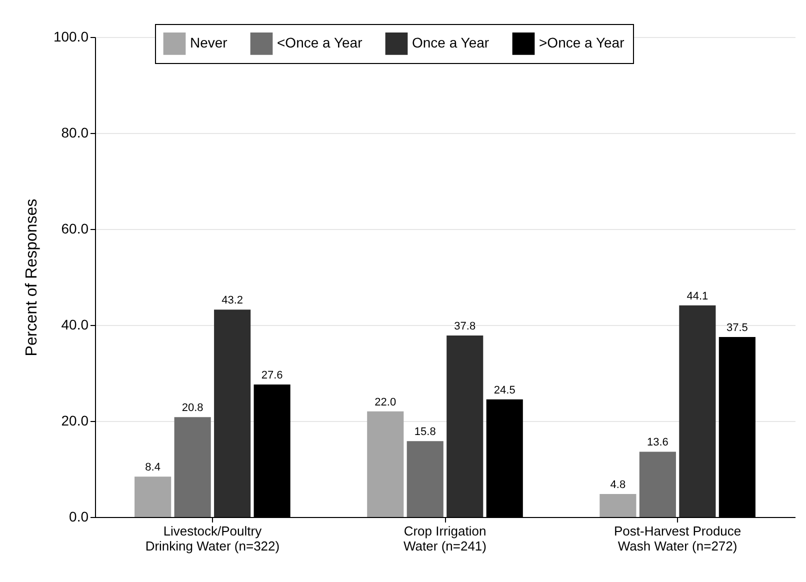 This screenshot has width=806, height=582. Describe the element at coordinates (657, 442) in the screenshot. I see `data-label: 13.6` at that location.